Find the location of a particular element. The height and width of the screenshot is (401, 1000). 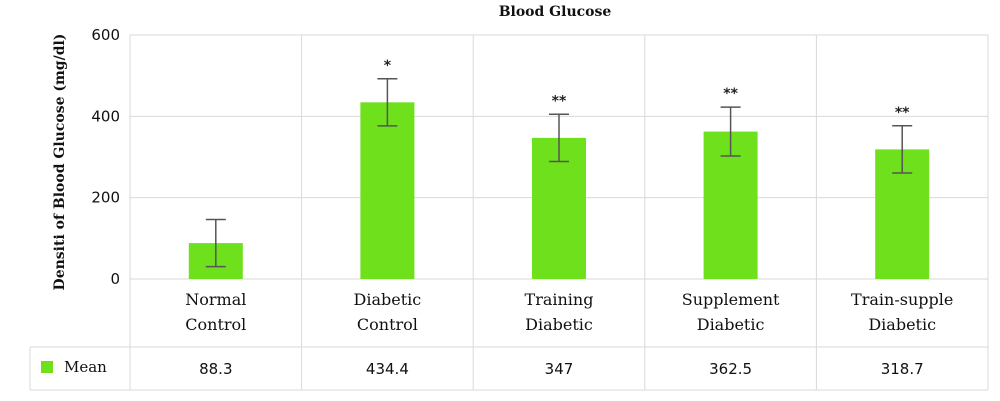

category-label: Supplement is located at coordinates (731, 299).